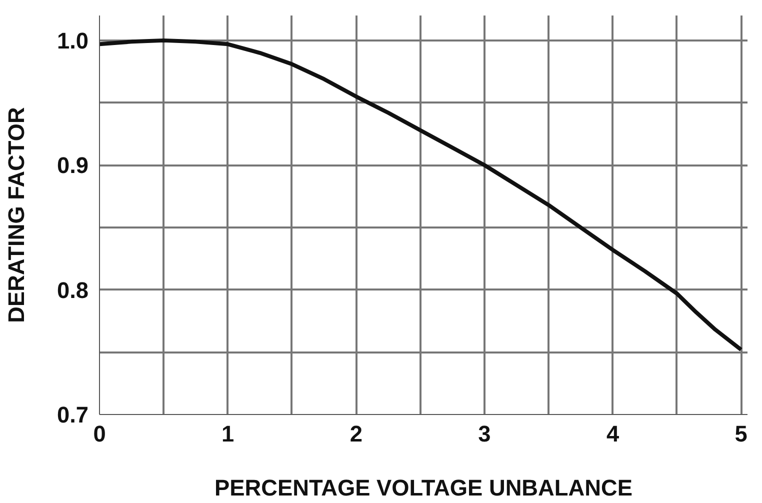  What do you see at coordinates (73, 165) in the screenshot?
I see `y-tick-label: 0.9` at bounding box center [73, 165].